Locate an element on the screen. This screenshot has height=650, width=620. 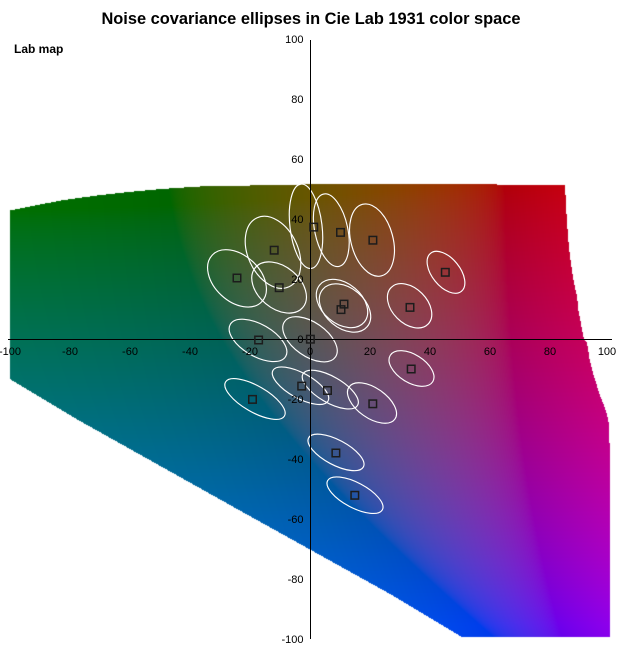
svg-text: Lab map is located at coordinates (38, 49).